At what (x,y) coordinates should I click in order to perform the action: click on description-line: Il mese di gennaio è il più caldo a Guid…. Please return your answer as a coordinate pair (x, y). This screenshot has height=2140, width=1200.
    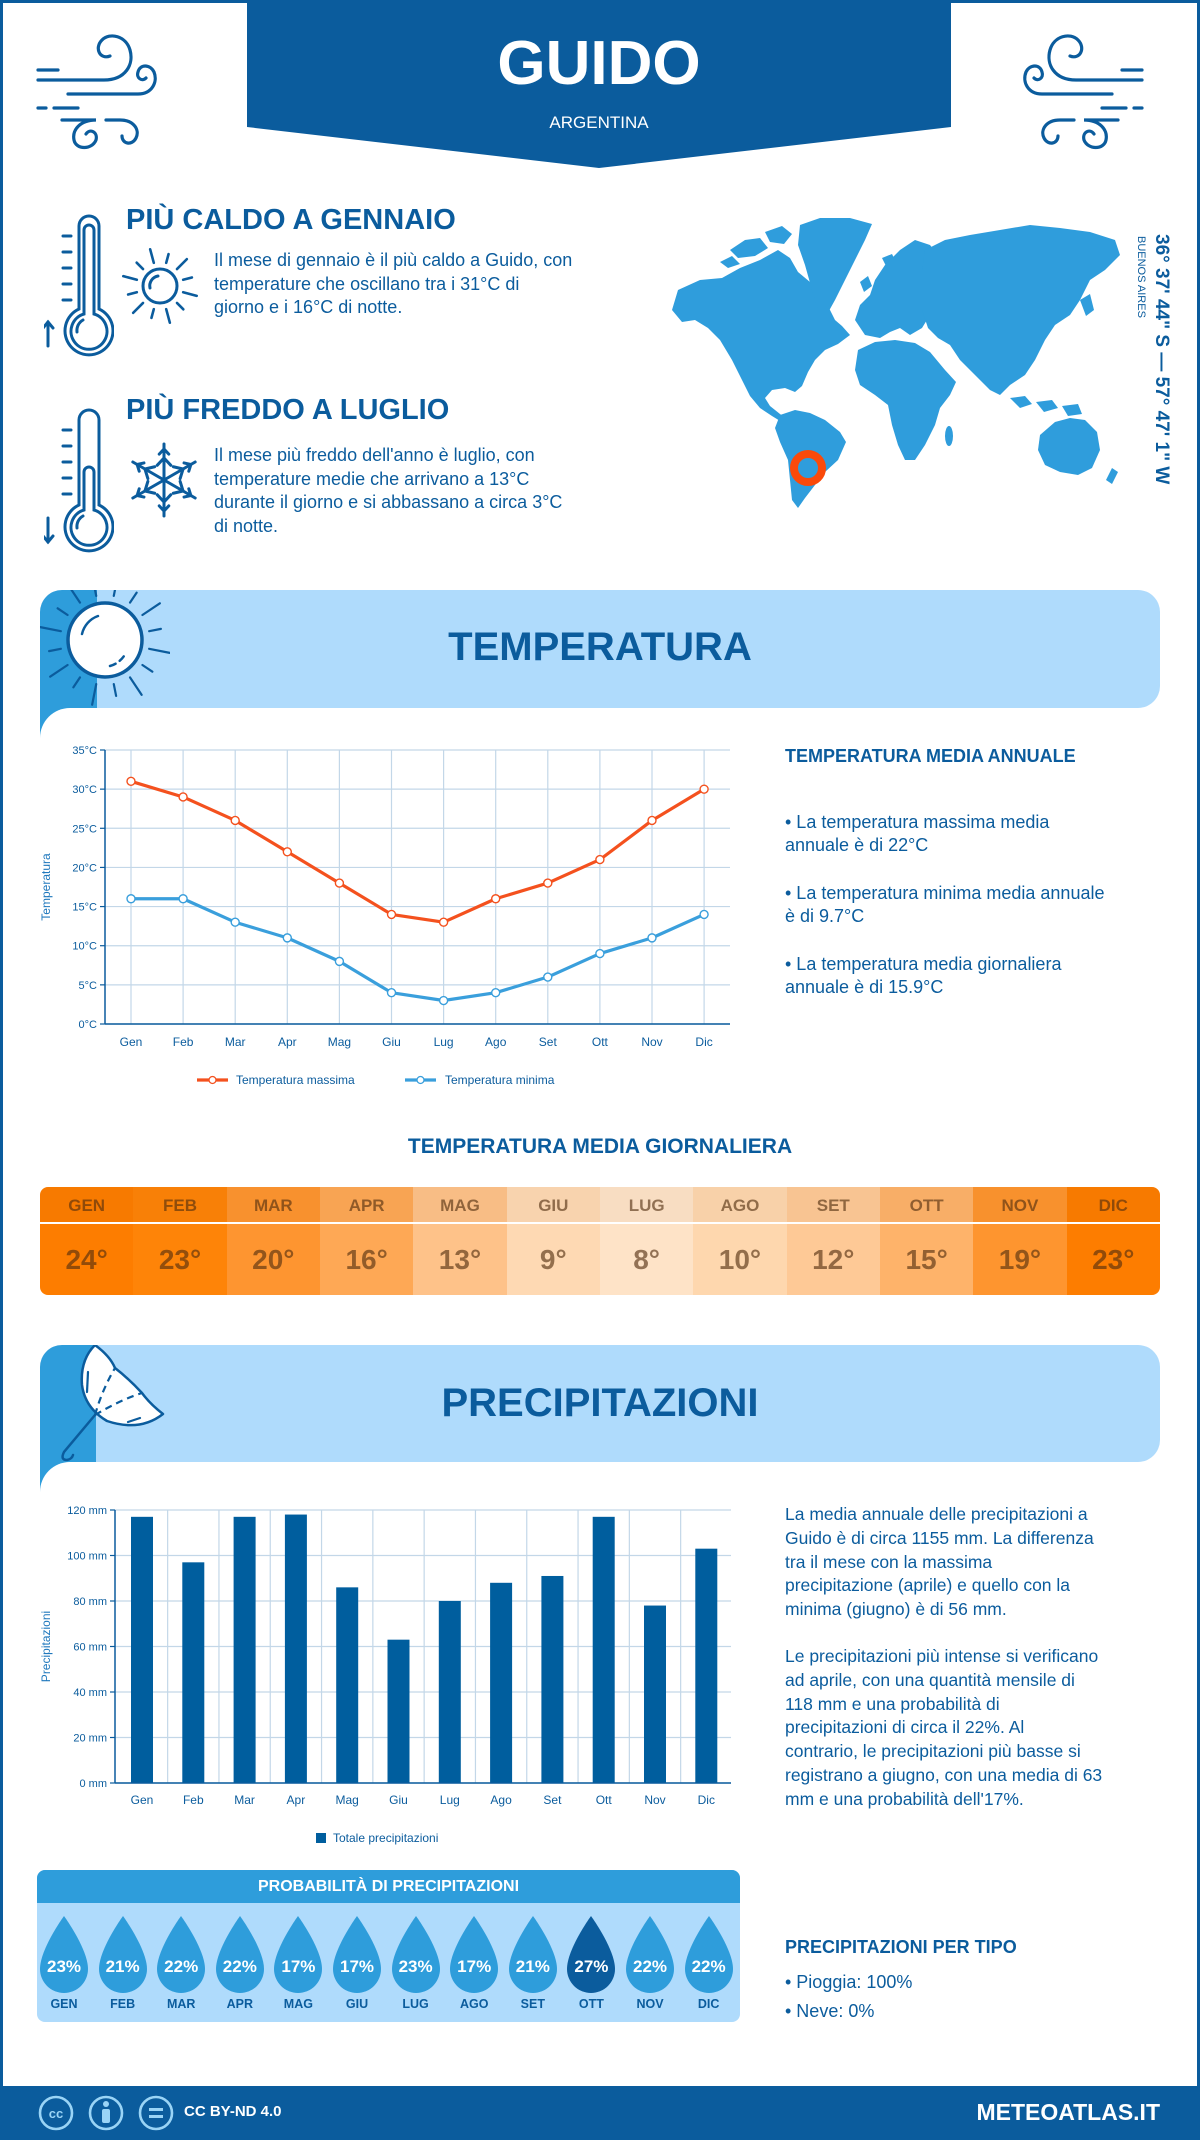
    Looking at the image, I should click on (393, 260).